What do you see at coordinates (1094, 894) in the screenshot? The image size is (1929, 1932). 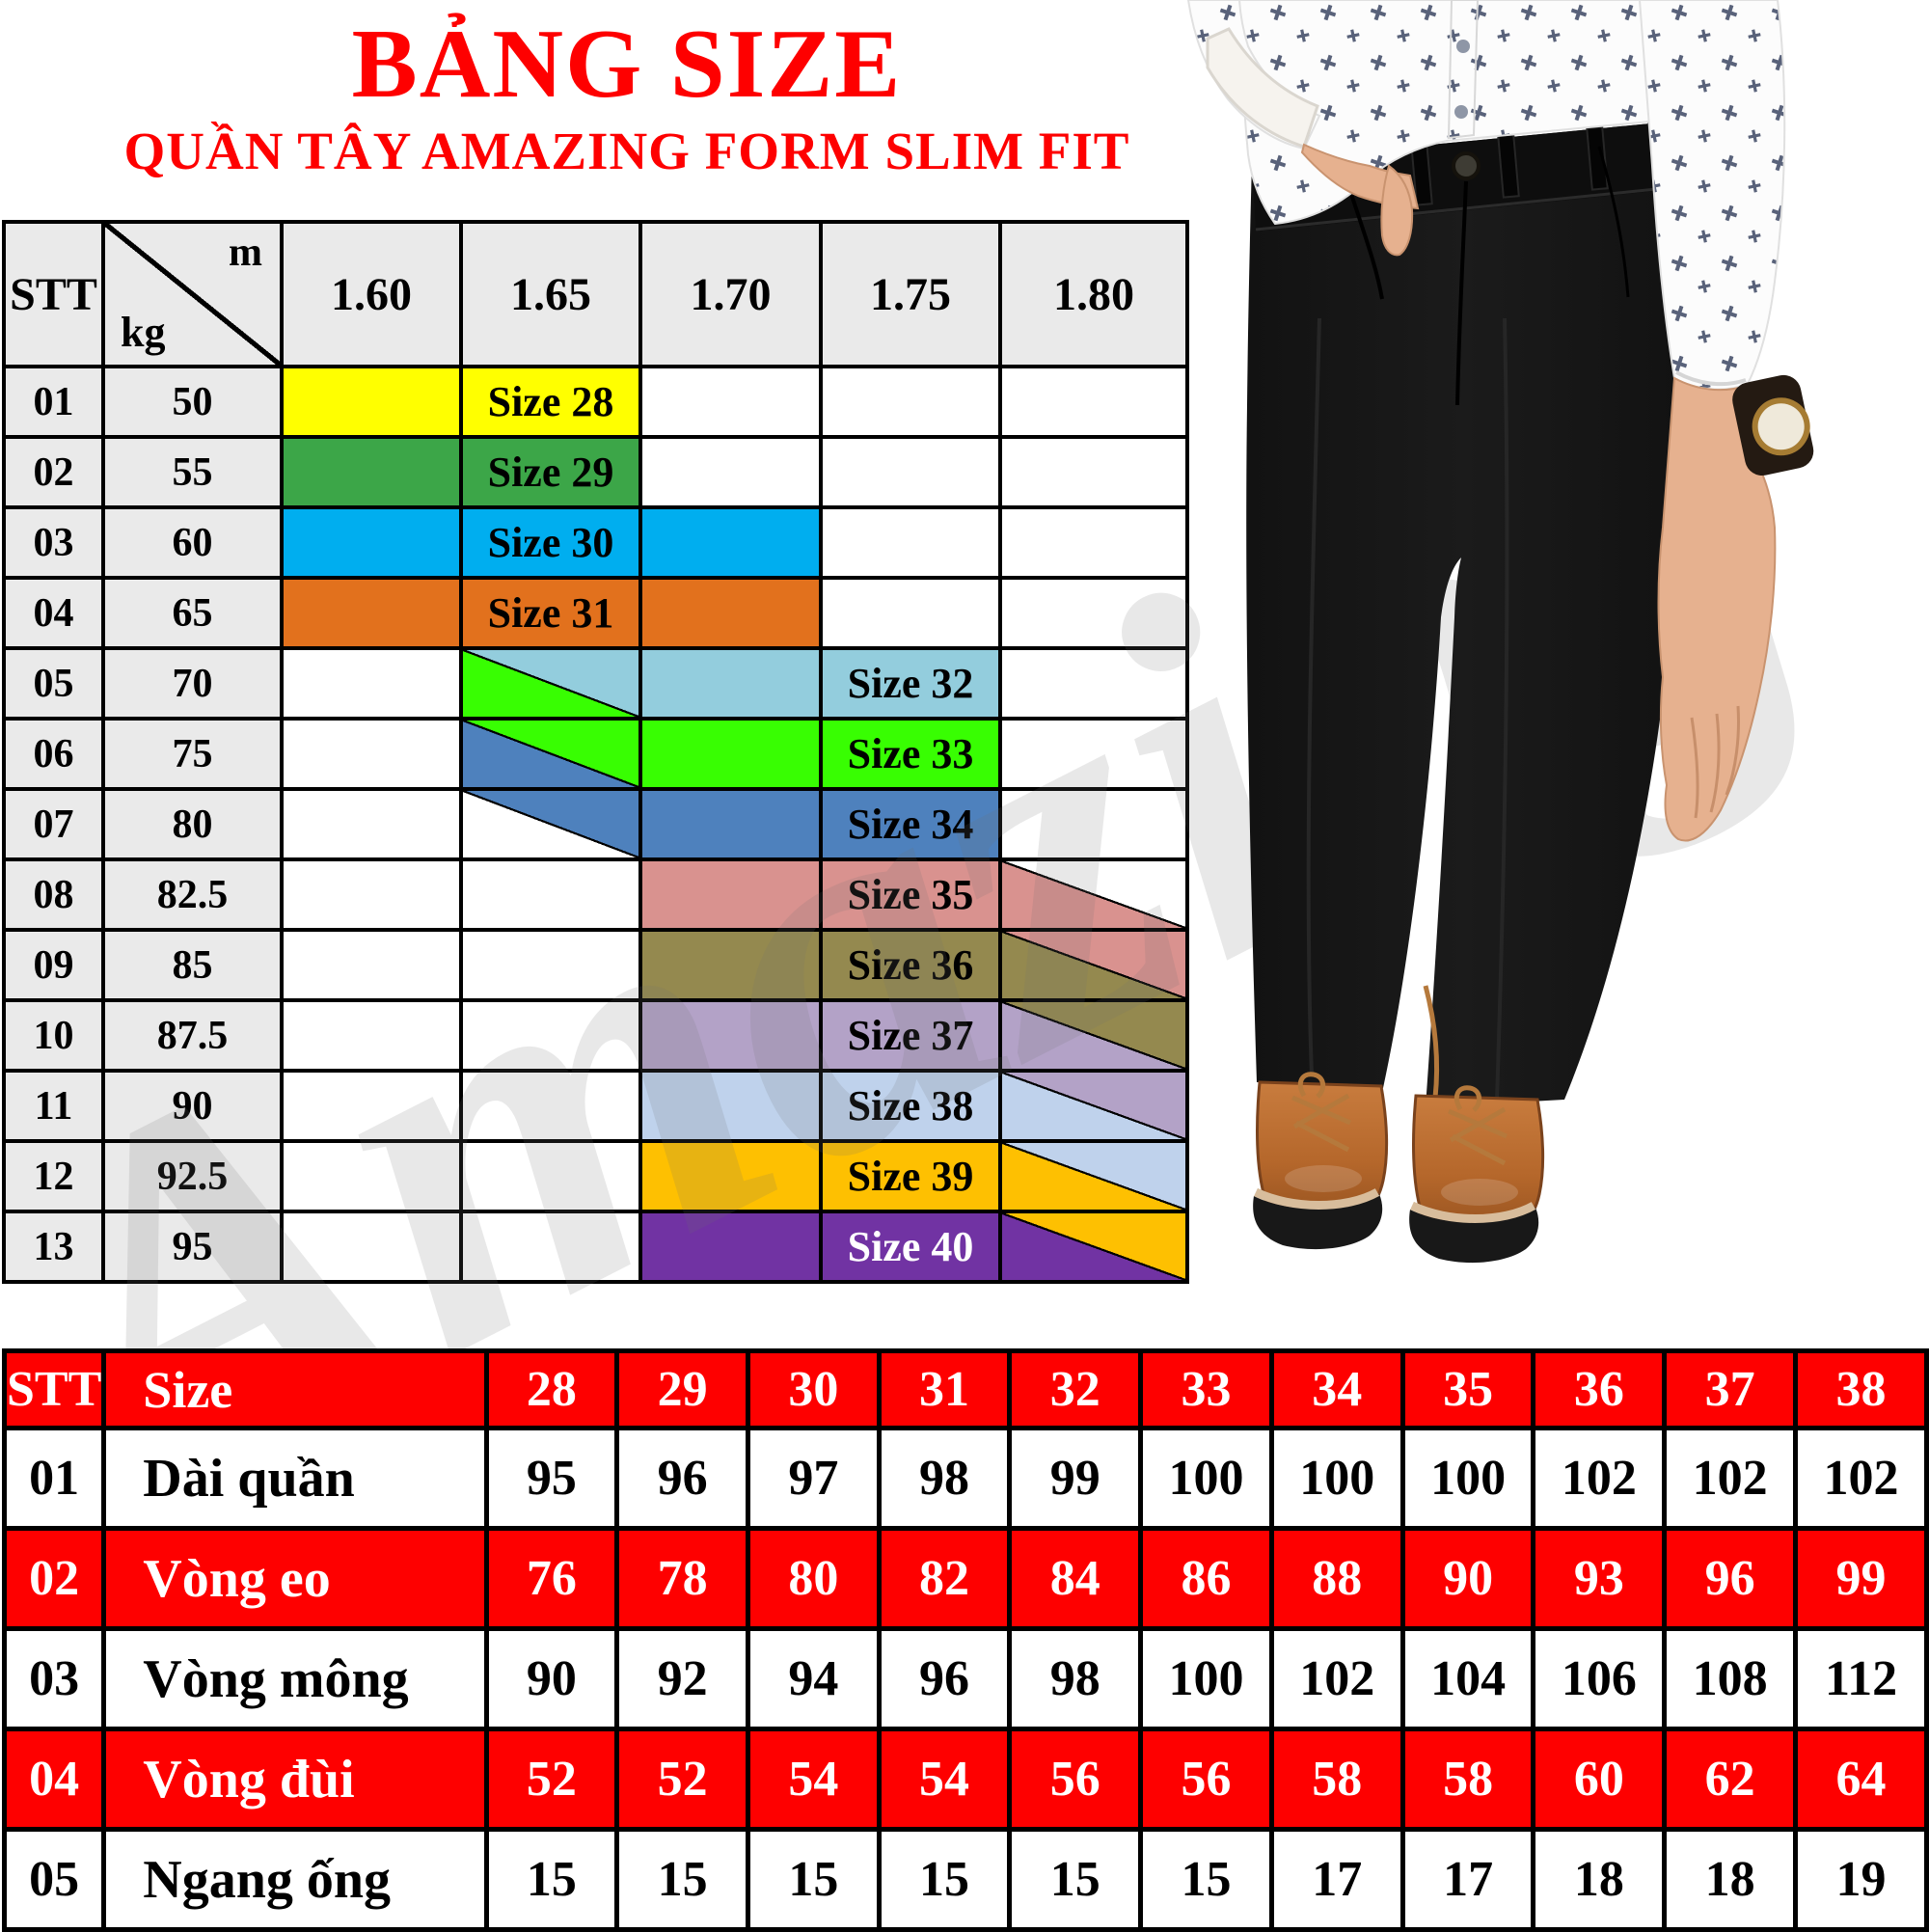 I see `matrix-cell-08-1.80` at bounding box center [1094, 894].